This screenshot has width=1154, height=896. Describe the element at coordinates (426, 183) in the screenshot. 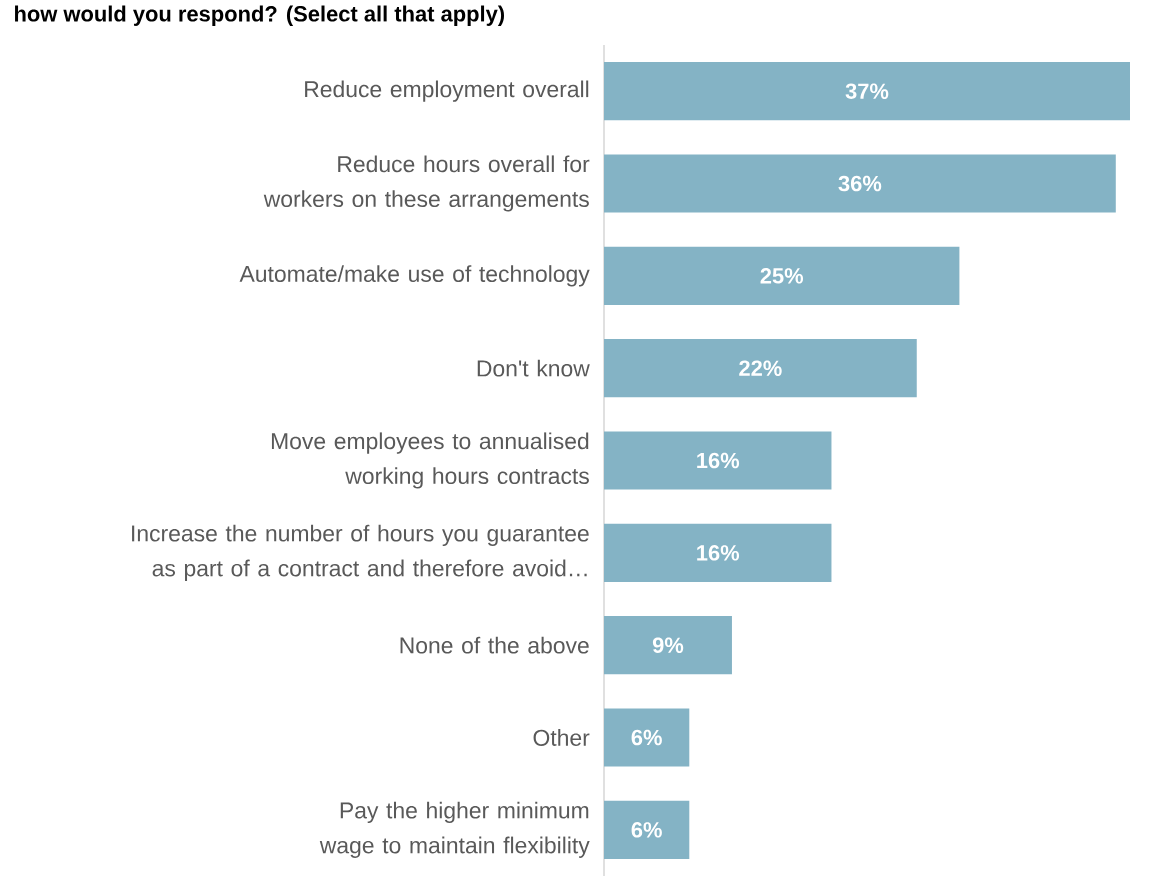

I see `y-tick-label: Reduce hours overall for workers on these arrangements` at that location.